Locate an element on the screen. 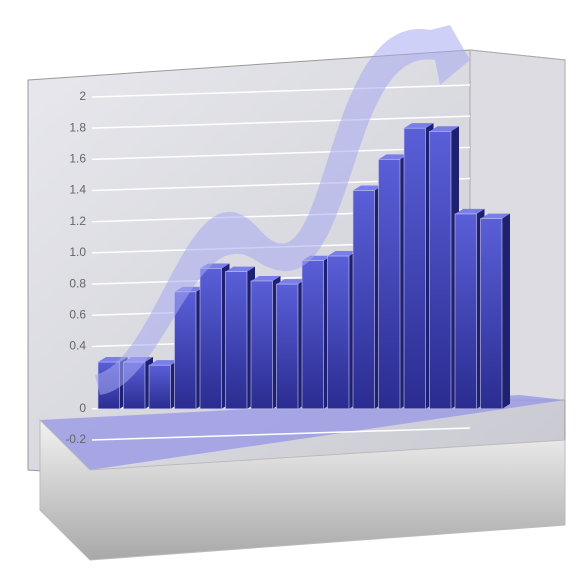 This screenshot has width=582, height=584. y-tick-label: 0.8 is located at coordinates (77, 283).